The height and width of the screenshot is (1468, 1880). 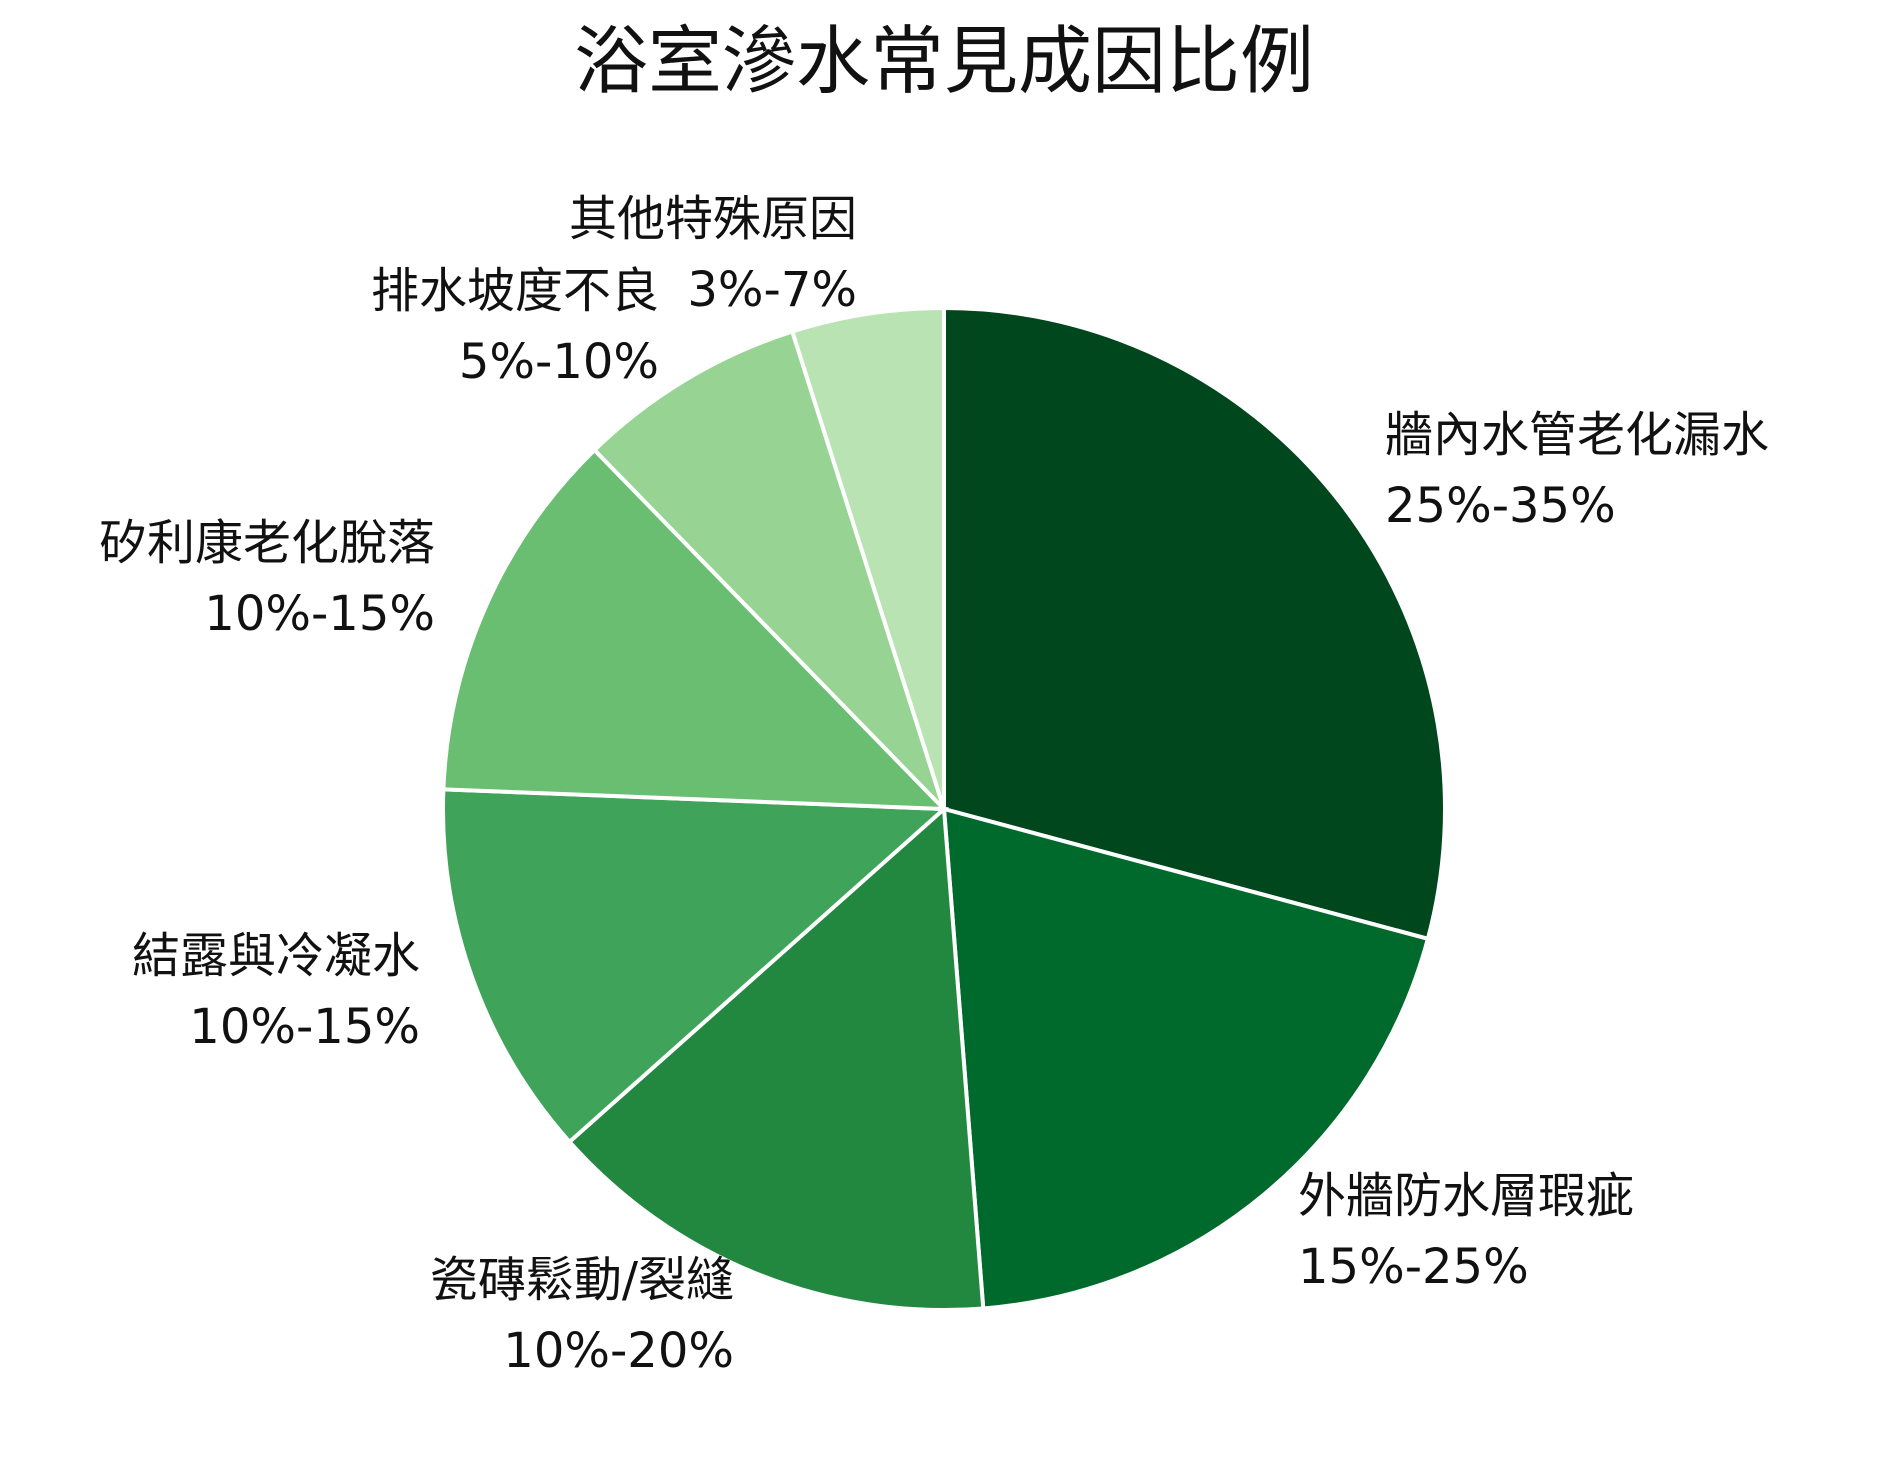 What do you see at coordinates (1500, 506) in the screenshot?
I see `value-label: 25%-35%` at bounding box center [1500, 506].